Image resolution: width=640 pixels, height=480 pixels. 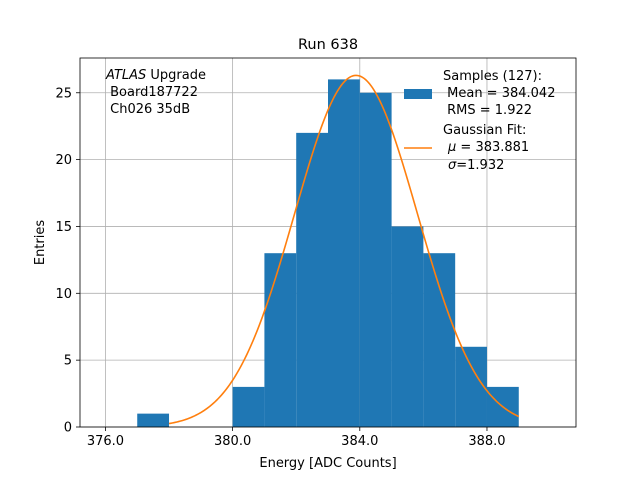 I want to click on legend-fit-mu-value: = 383.881, so click(x=492, y=147).